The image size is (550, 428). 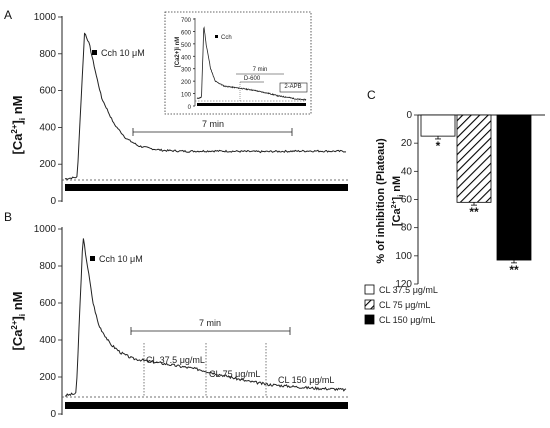 I want to click on panel-c-tick-label-0: 0, so click(x=409, y=115).